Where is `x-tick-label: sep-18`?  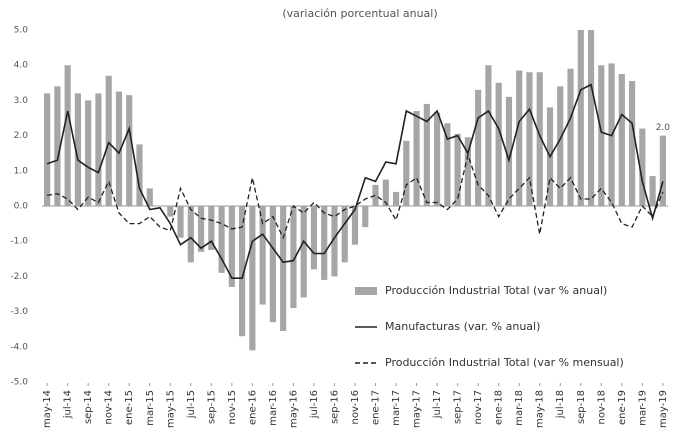 x-tick-label: sep-18 is located at coordinates (581, 407).